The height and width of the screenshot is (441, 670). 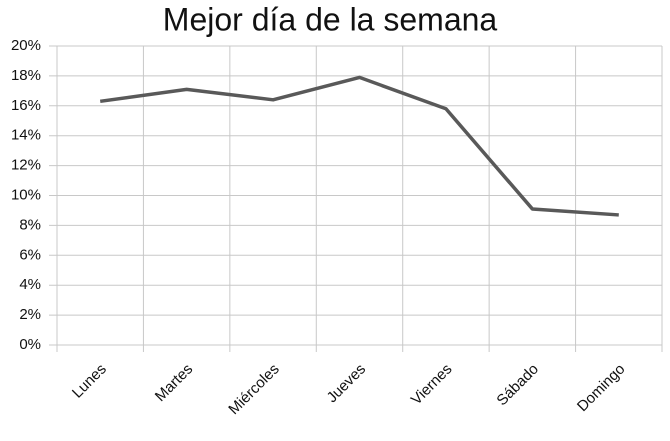 I want to click on y-tick-label: 14%, so click(x=26, y=135).